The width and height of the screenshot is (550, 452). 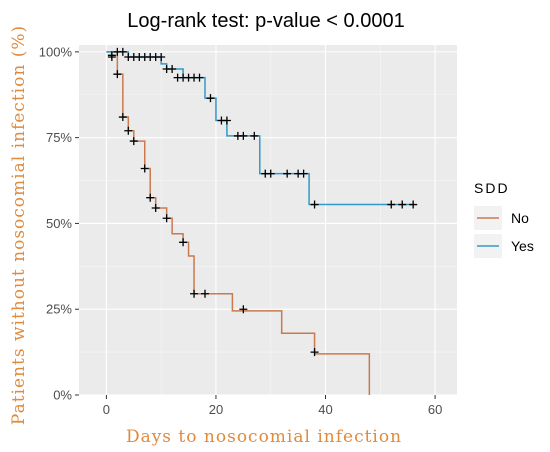 What do you see at coordinates (325, 409) in the screenshot?
I see `x-tick-label: 40` at bounding box center [325, 409].